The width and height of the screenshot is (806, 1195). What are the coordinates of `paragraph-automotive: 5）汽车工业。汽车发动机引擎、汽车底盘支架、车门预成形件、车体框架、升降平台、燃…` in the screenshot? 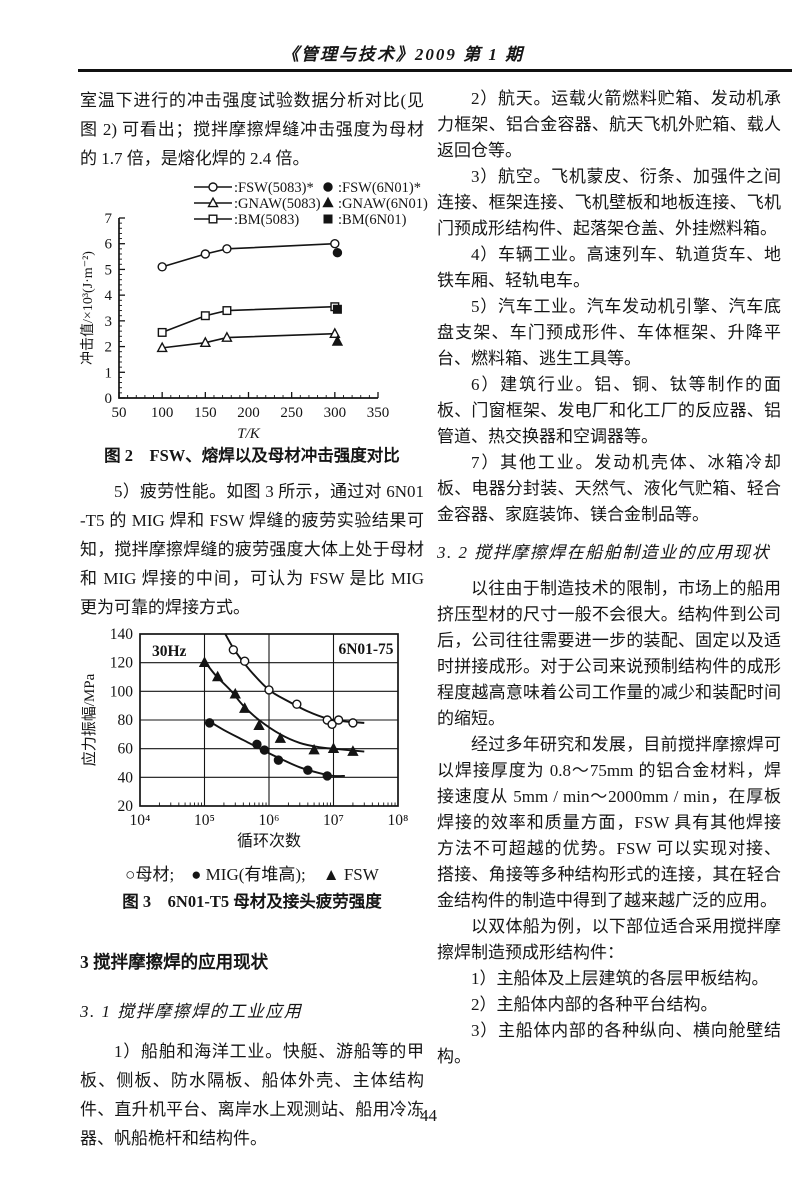 It's located at (609, 332).